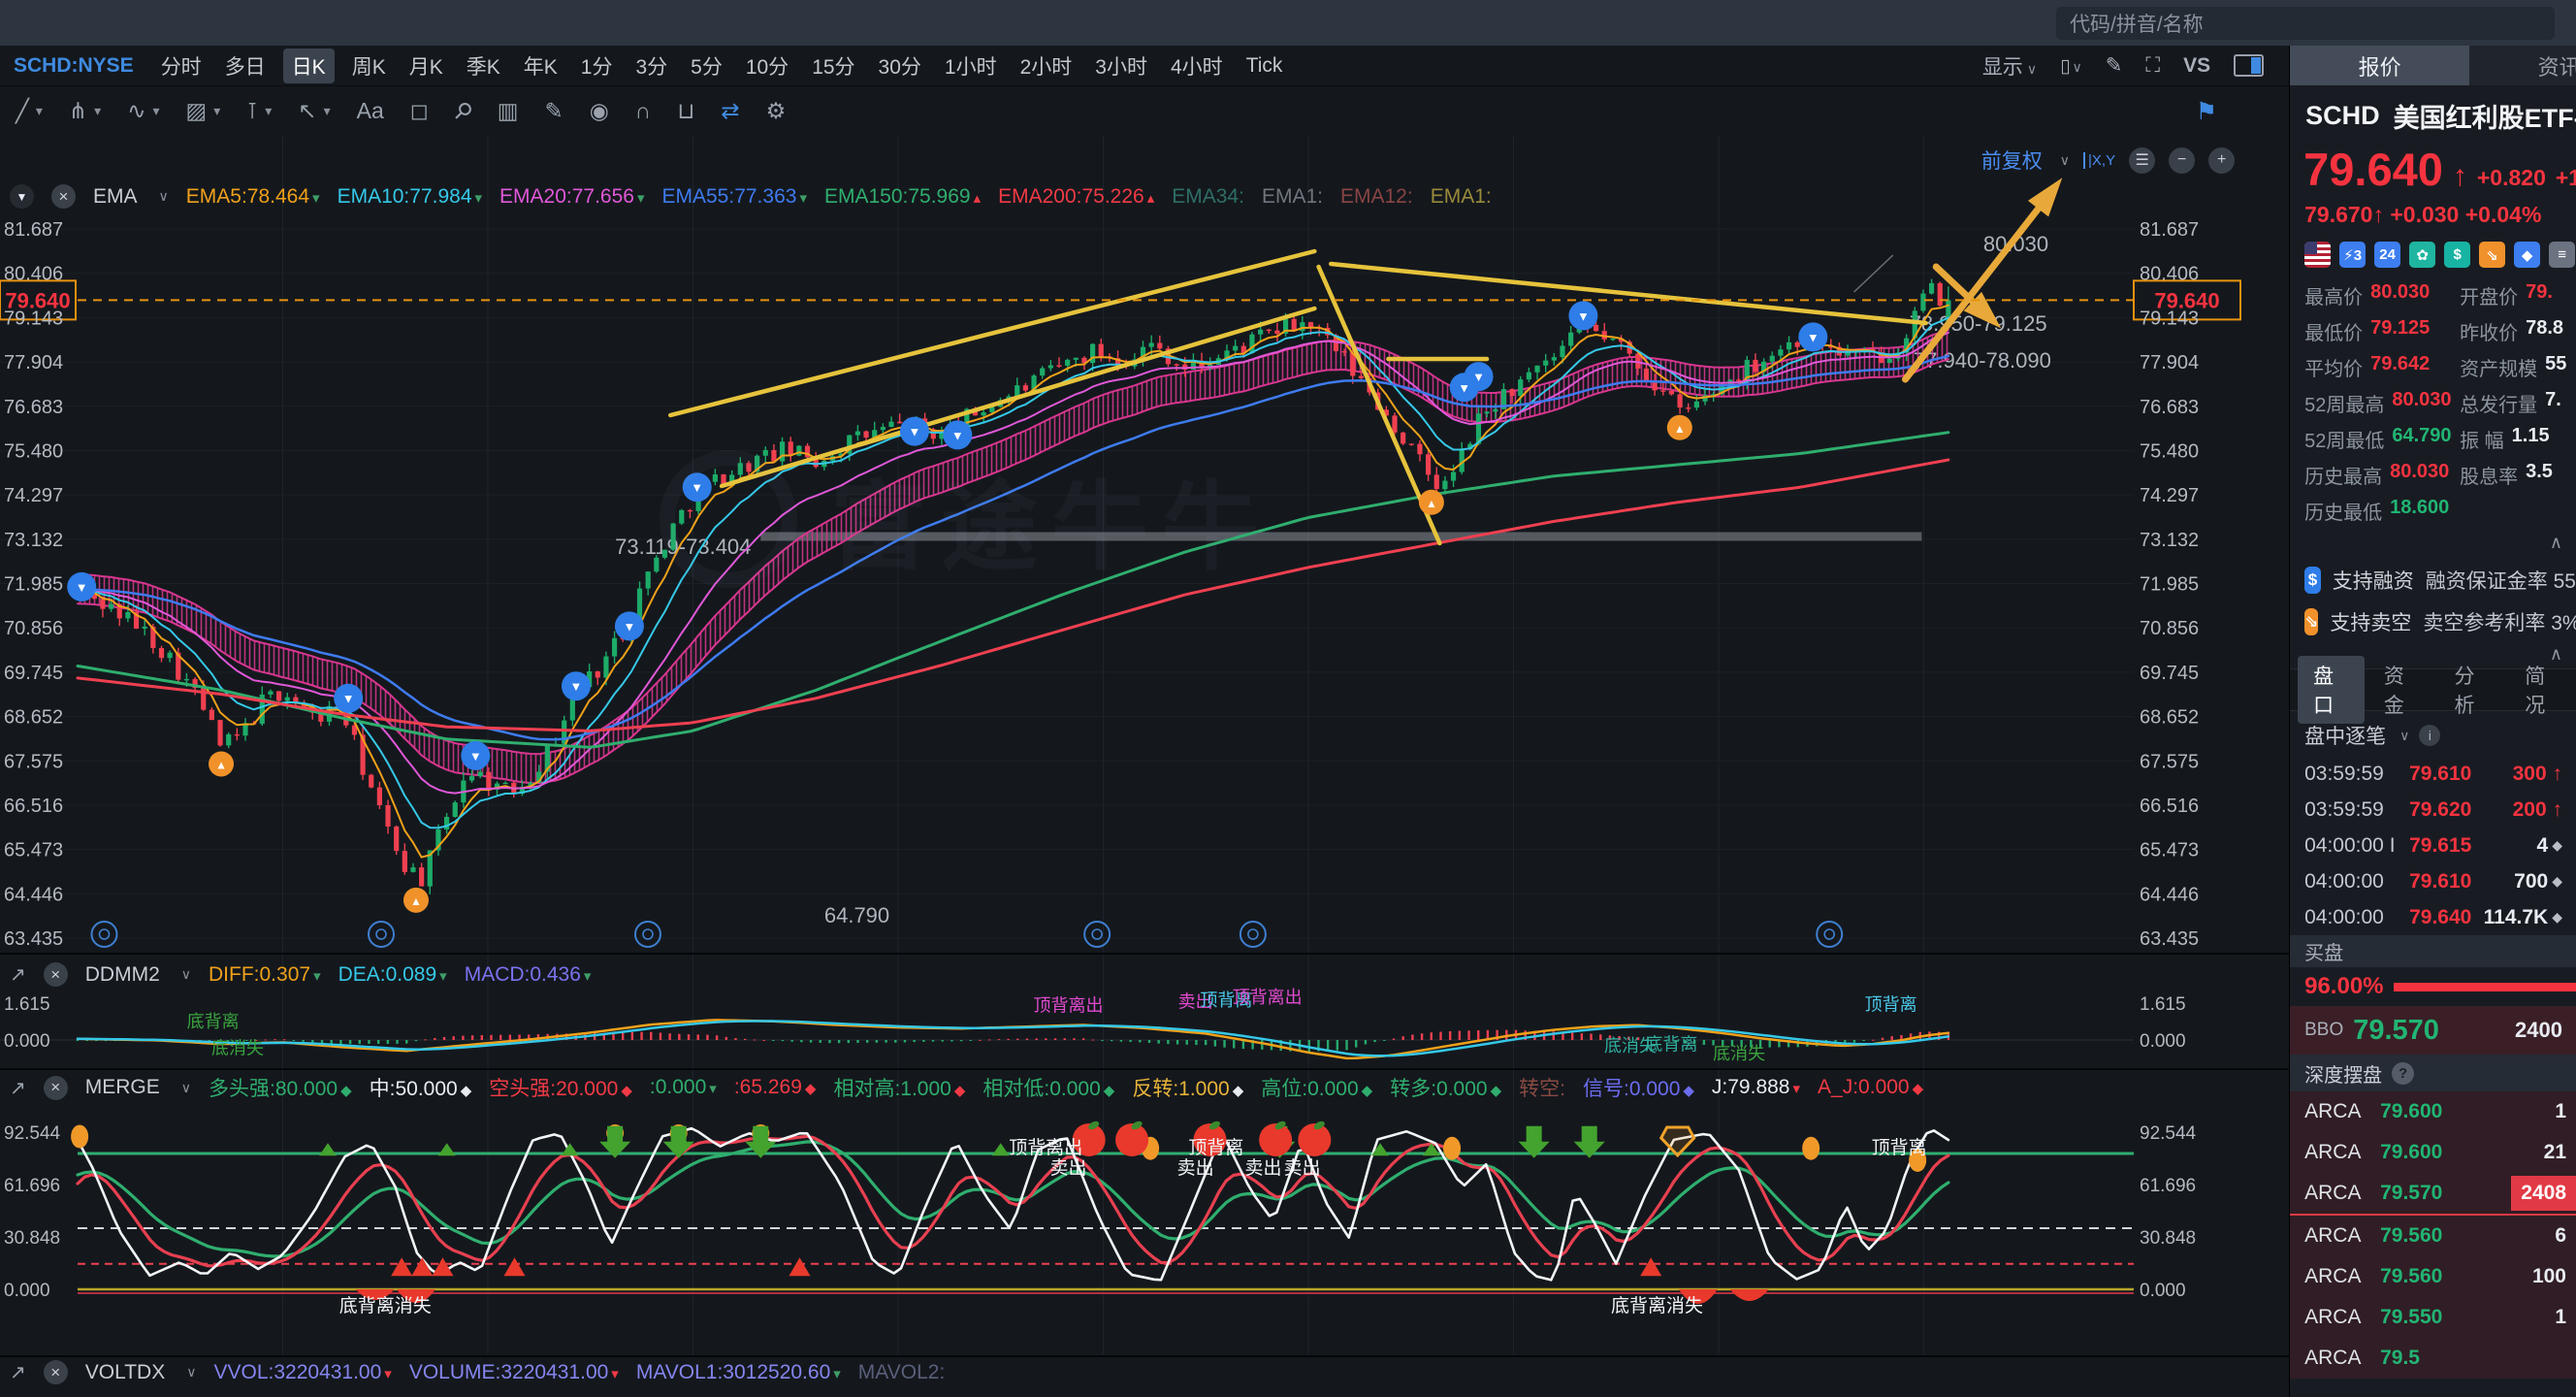  I want to click on legend-item: VVOL:3220431.00 ▾, so click(302, 1371).